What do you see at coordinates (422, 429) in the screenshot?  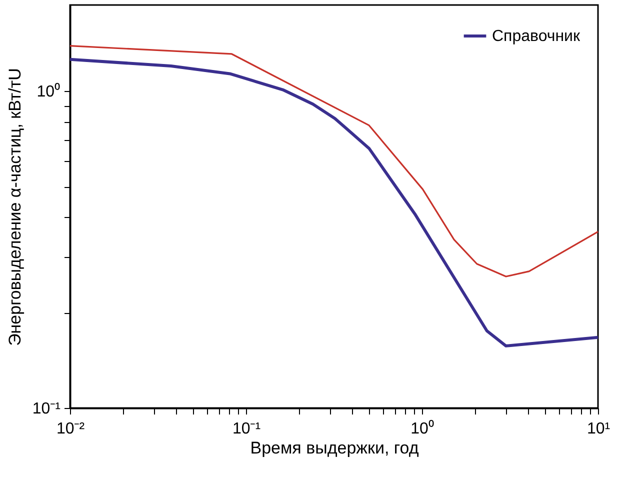 I see `x-tick-label: 10⁰` at bounding box center [422, 429].